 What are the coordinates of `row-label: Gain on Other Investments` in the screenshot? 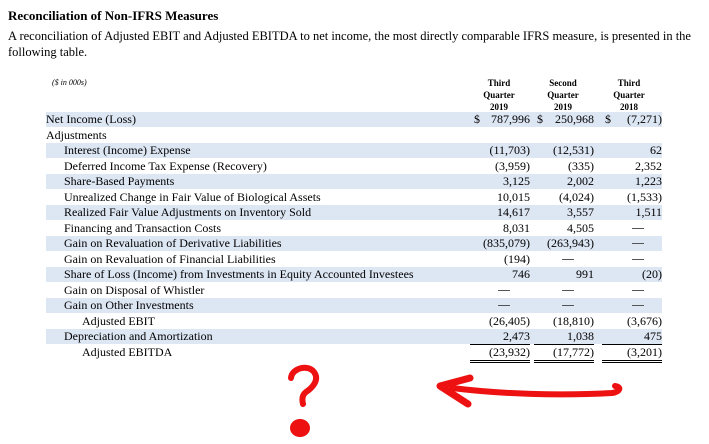 It's located at (129, 305).